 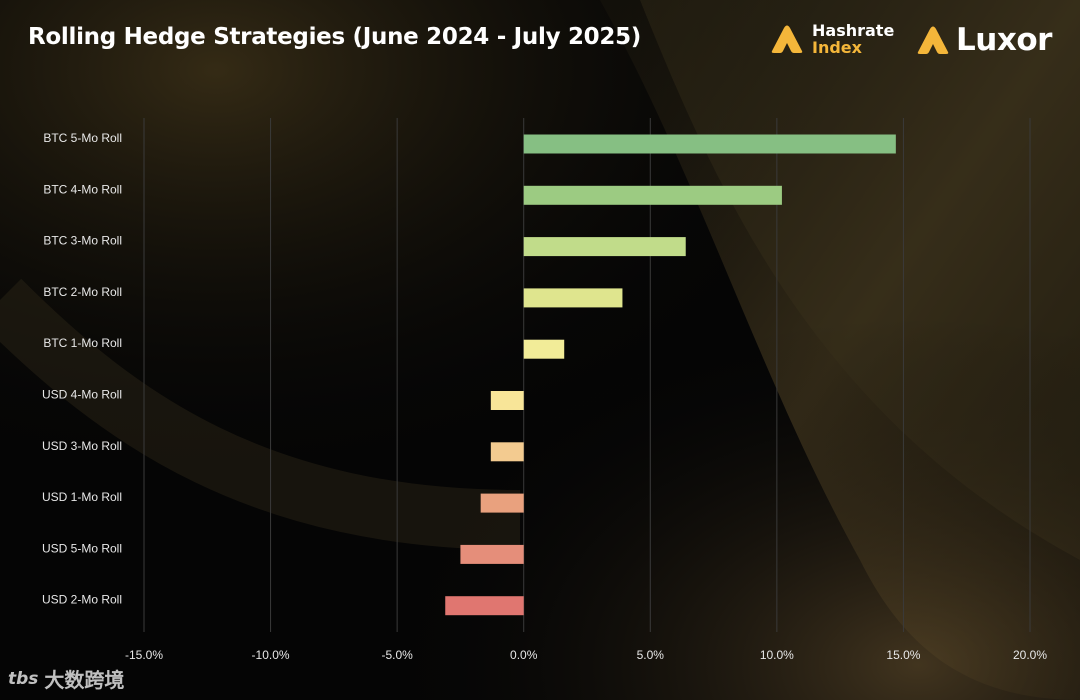 I want to click on luxor-brand-text: Luxor, so click(x=1004, y=40).